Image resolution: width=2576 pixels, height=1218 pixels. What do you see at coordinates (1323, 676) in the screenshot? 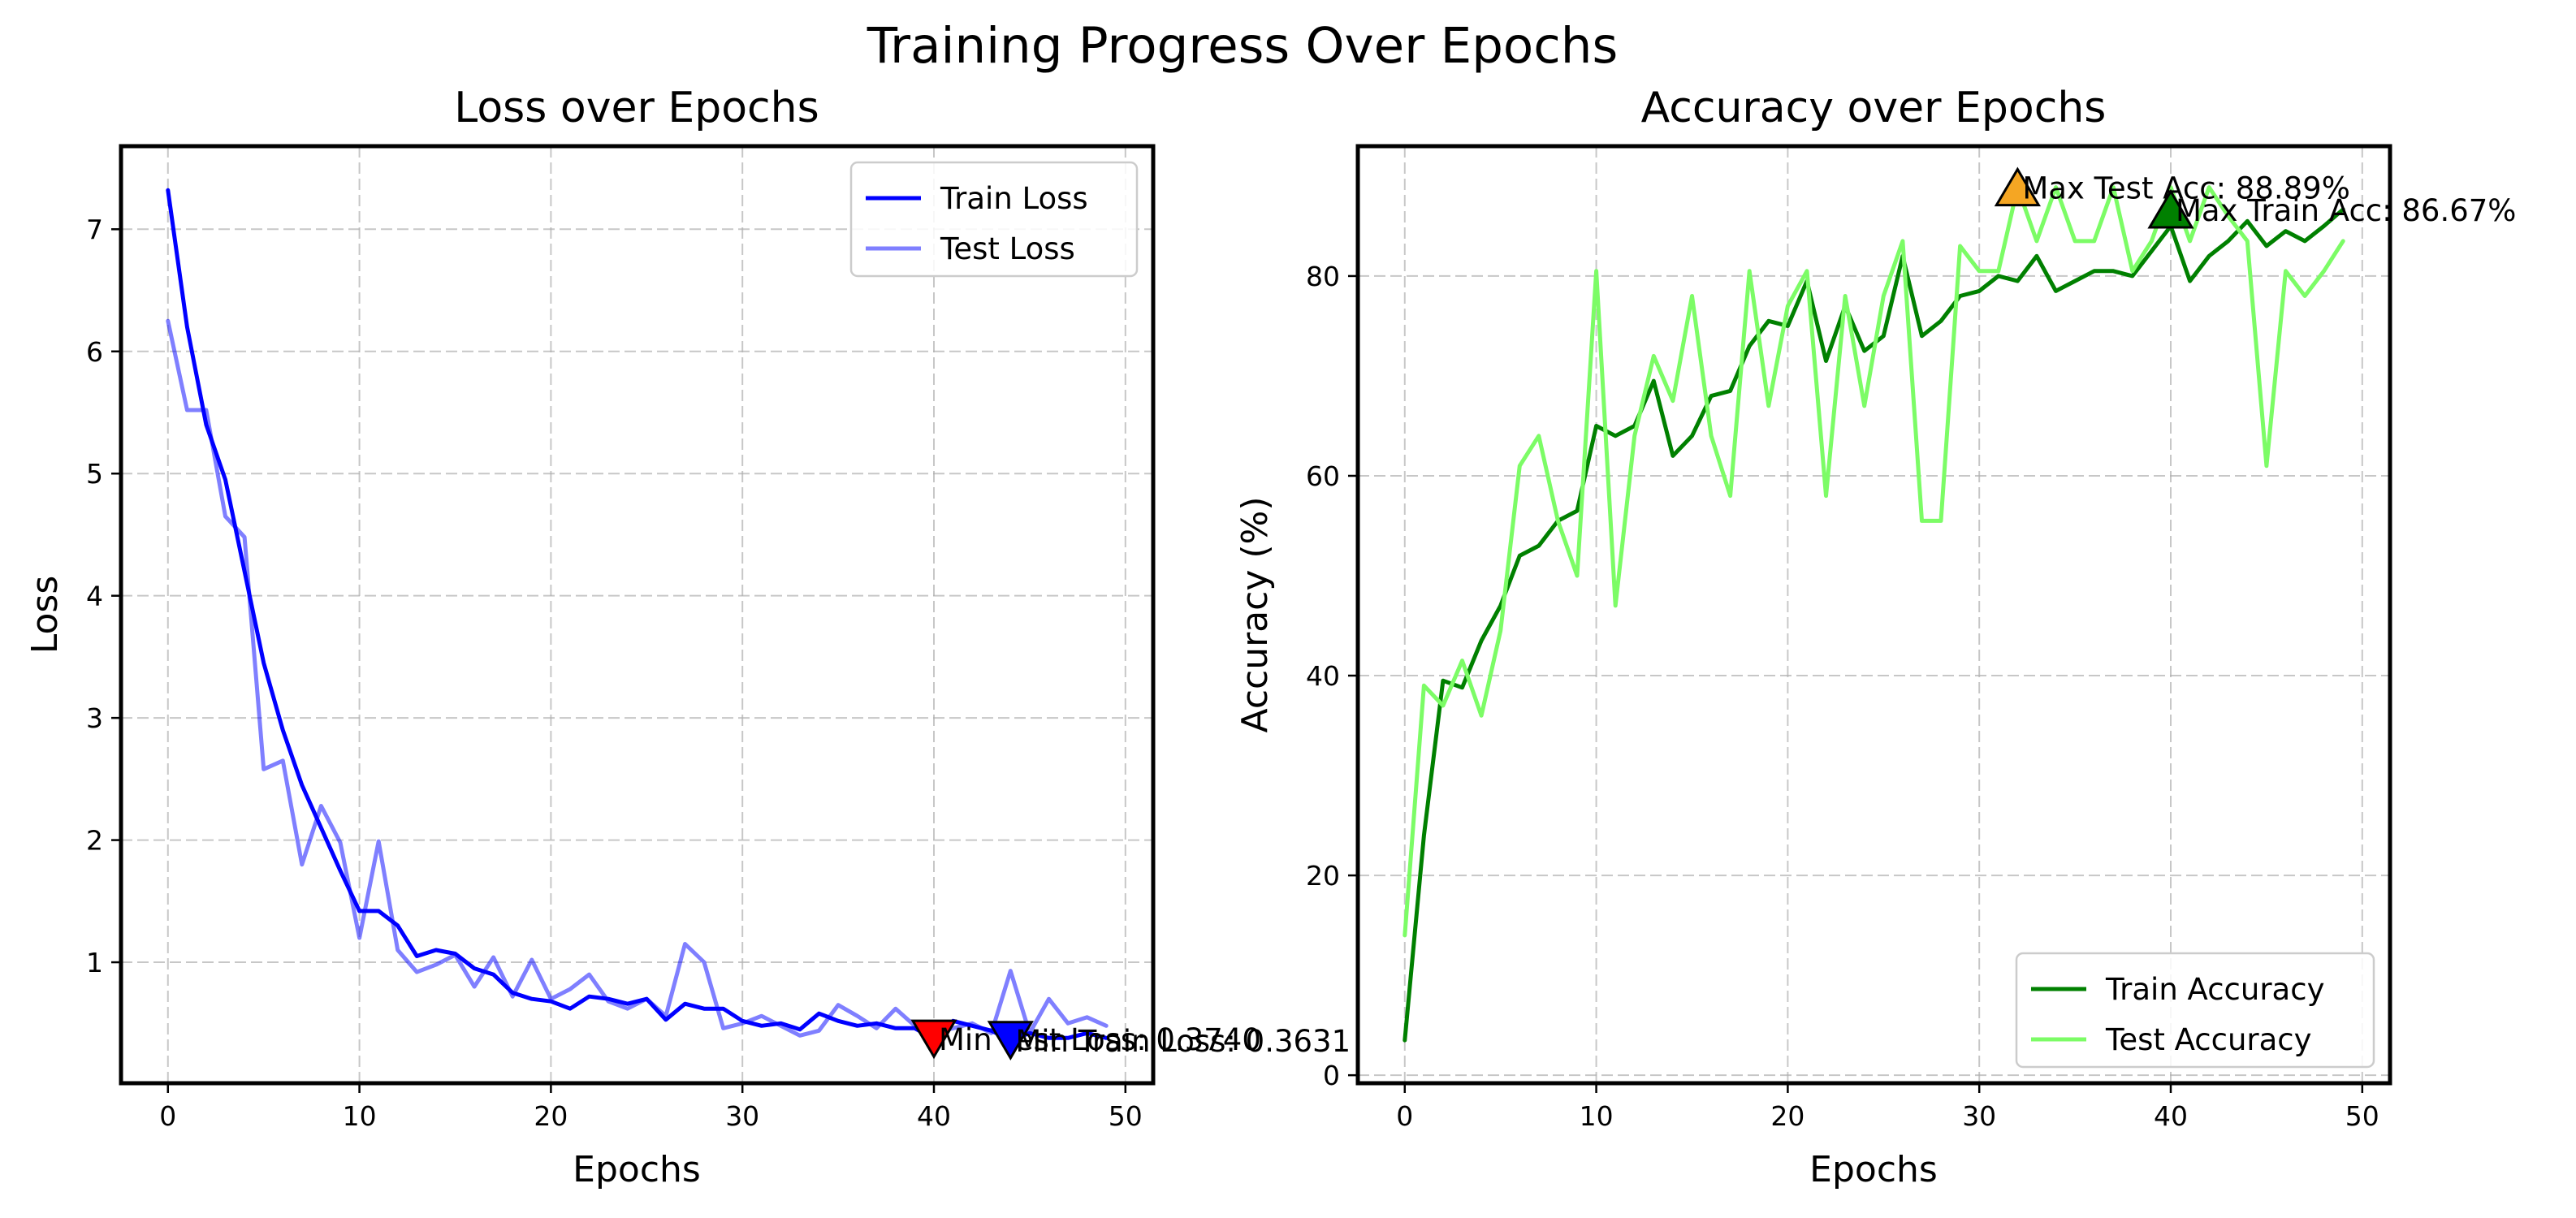
I see `accuracy-ytick-label: 40` at bounding box center [1323, 676].